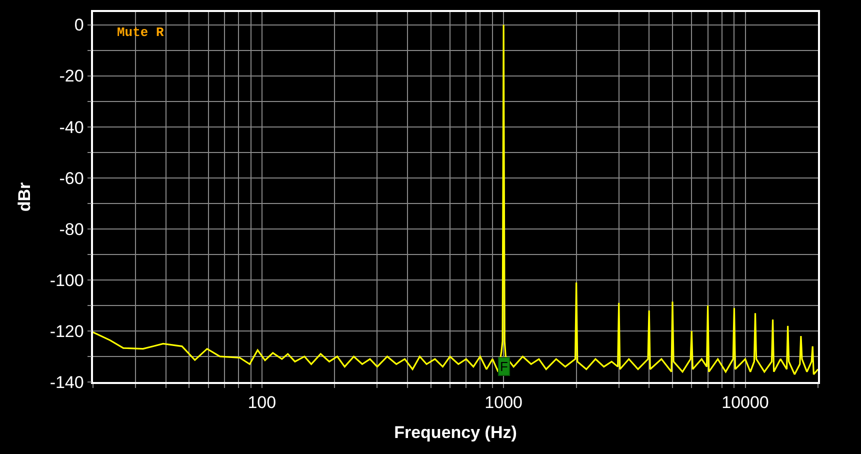 The image size is (861, 454). I want to click on annotation: Mute R, so click(140, 32).